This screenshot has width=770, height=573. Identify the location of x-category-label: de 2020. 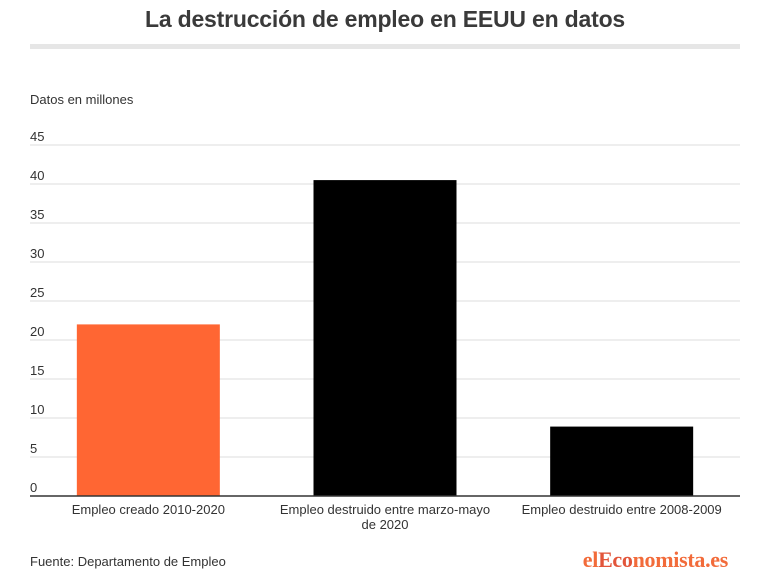
(385, 524).